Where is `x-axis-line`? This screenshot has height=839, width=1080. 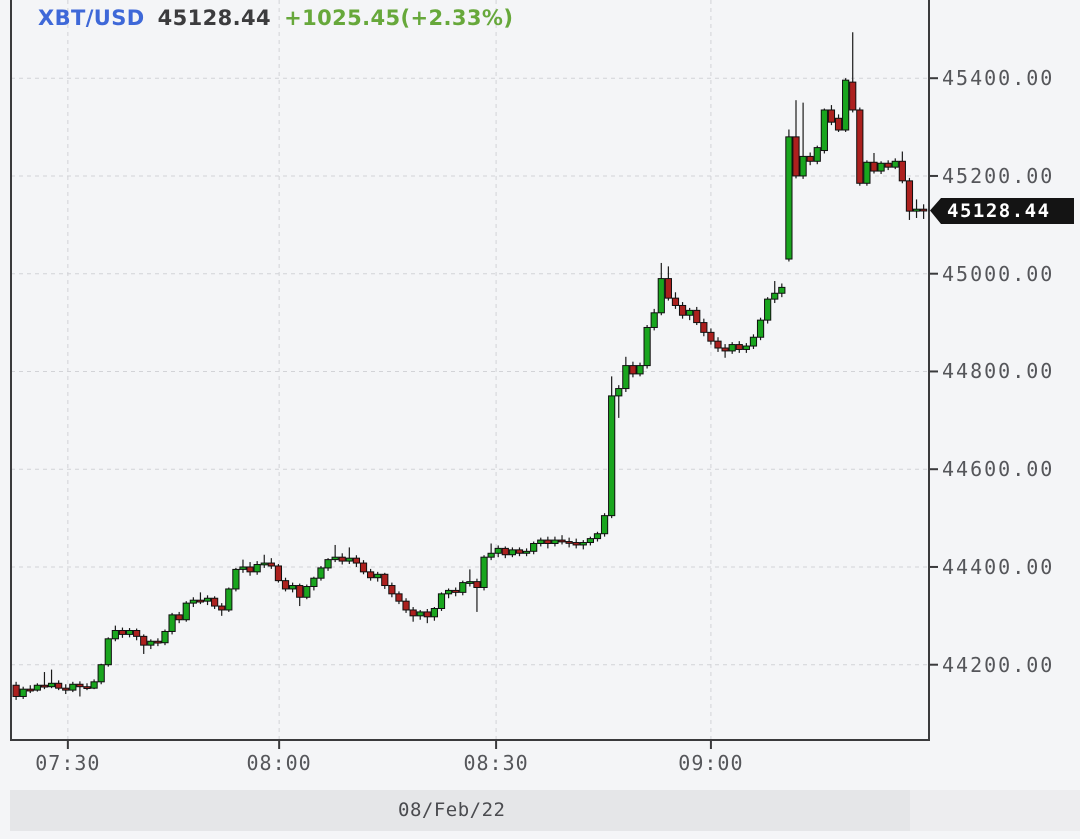 x-axis-line is located at coordinates (470, 740).